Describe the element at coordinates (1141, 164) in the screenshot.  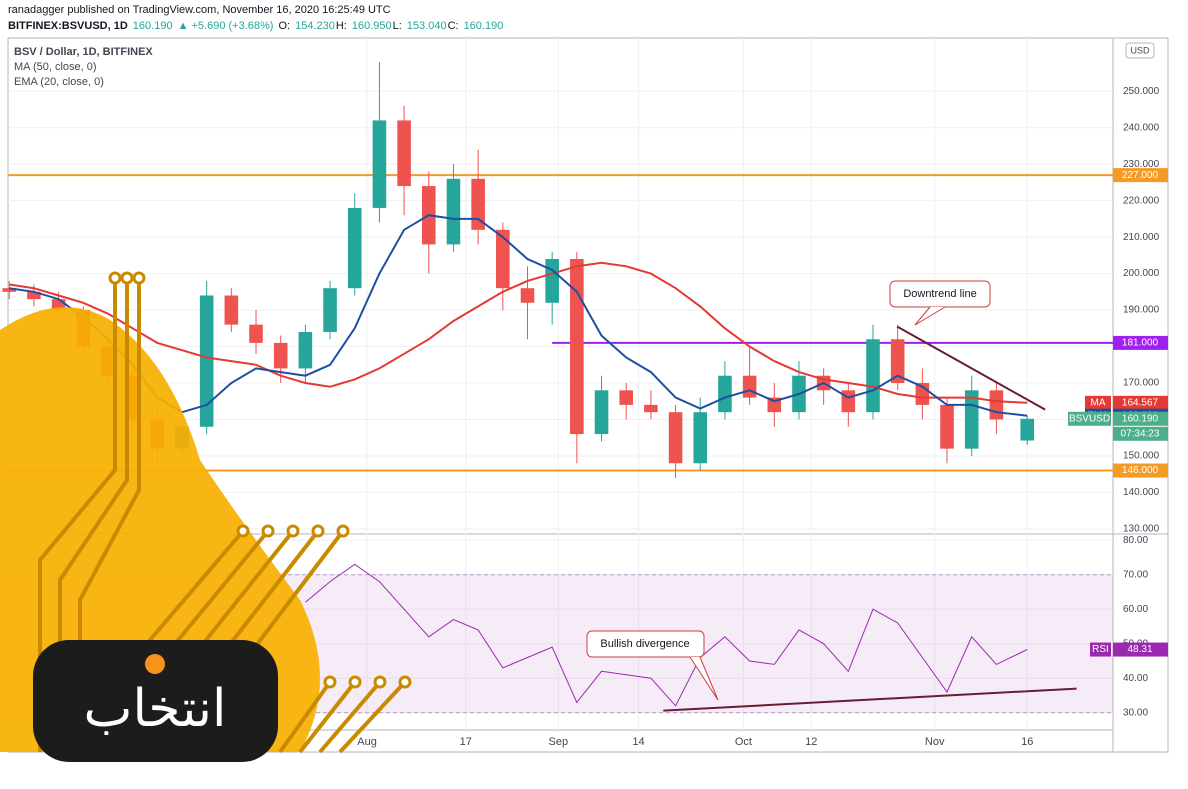
I see `y-tick-label: 230.000` at that location.